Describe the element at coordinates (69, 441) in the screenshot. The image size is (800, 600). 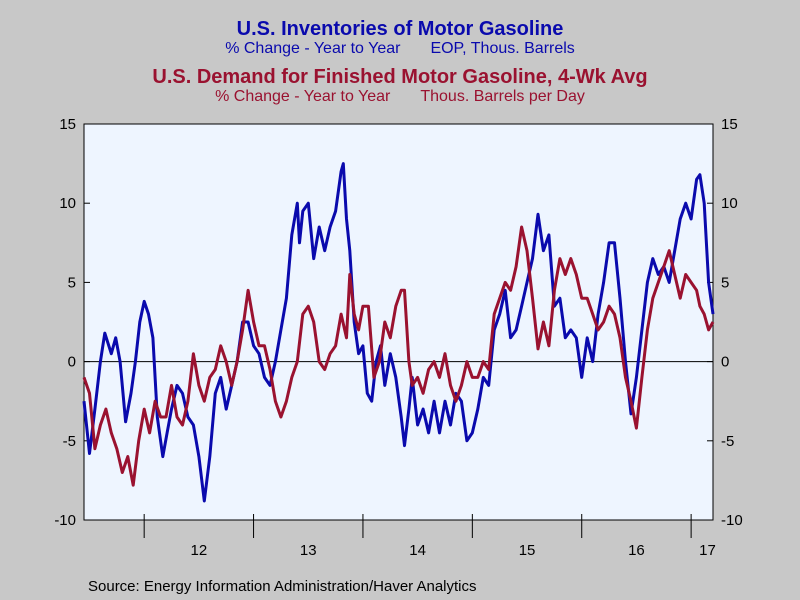
I see `y-tick-label-left: -5` at that location.